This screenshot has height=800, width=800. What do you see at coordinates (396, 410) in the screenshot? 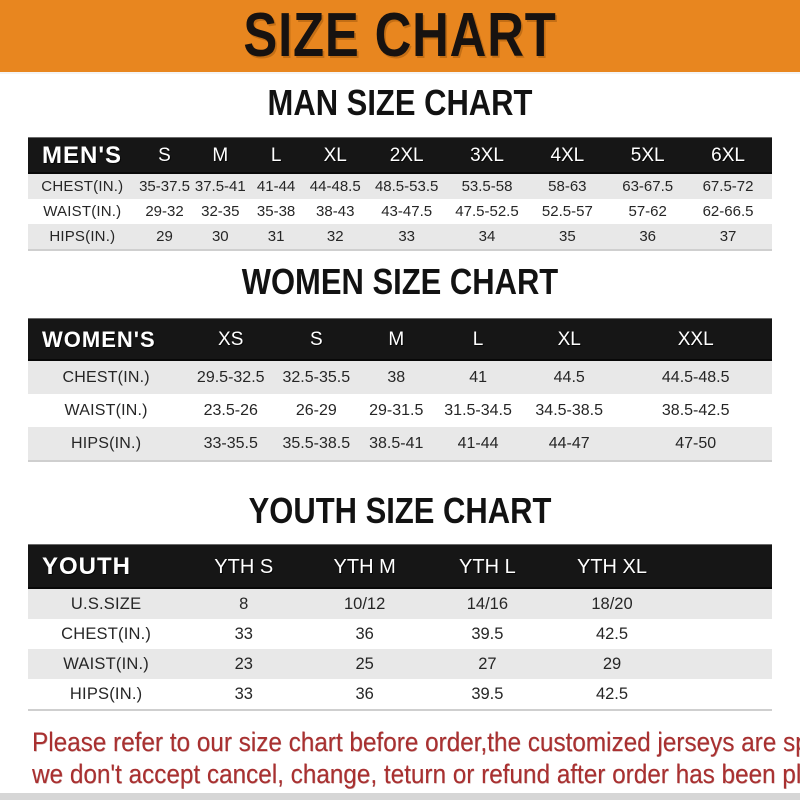
I see `size-value: 29-31.5` at bounding box center [396, 410].